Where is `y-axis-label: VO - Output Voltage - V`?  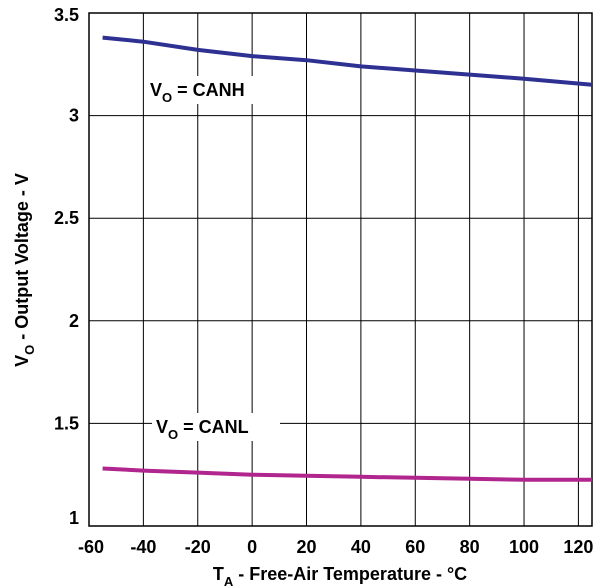
y-axis-label: VO - Output Voltage - V is located at coordinates (24, 270).